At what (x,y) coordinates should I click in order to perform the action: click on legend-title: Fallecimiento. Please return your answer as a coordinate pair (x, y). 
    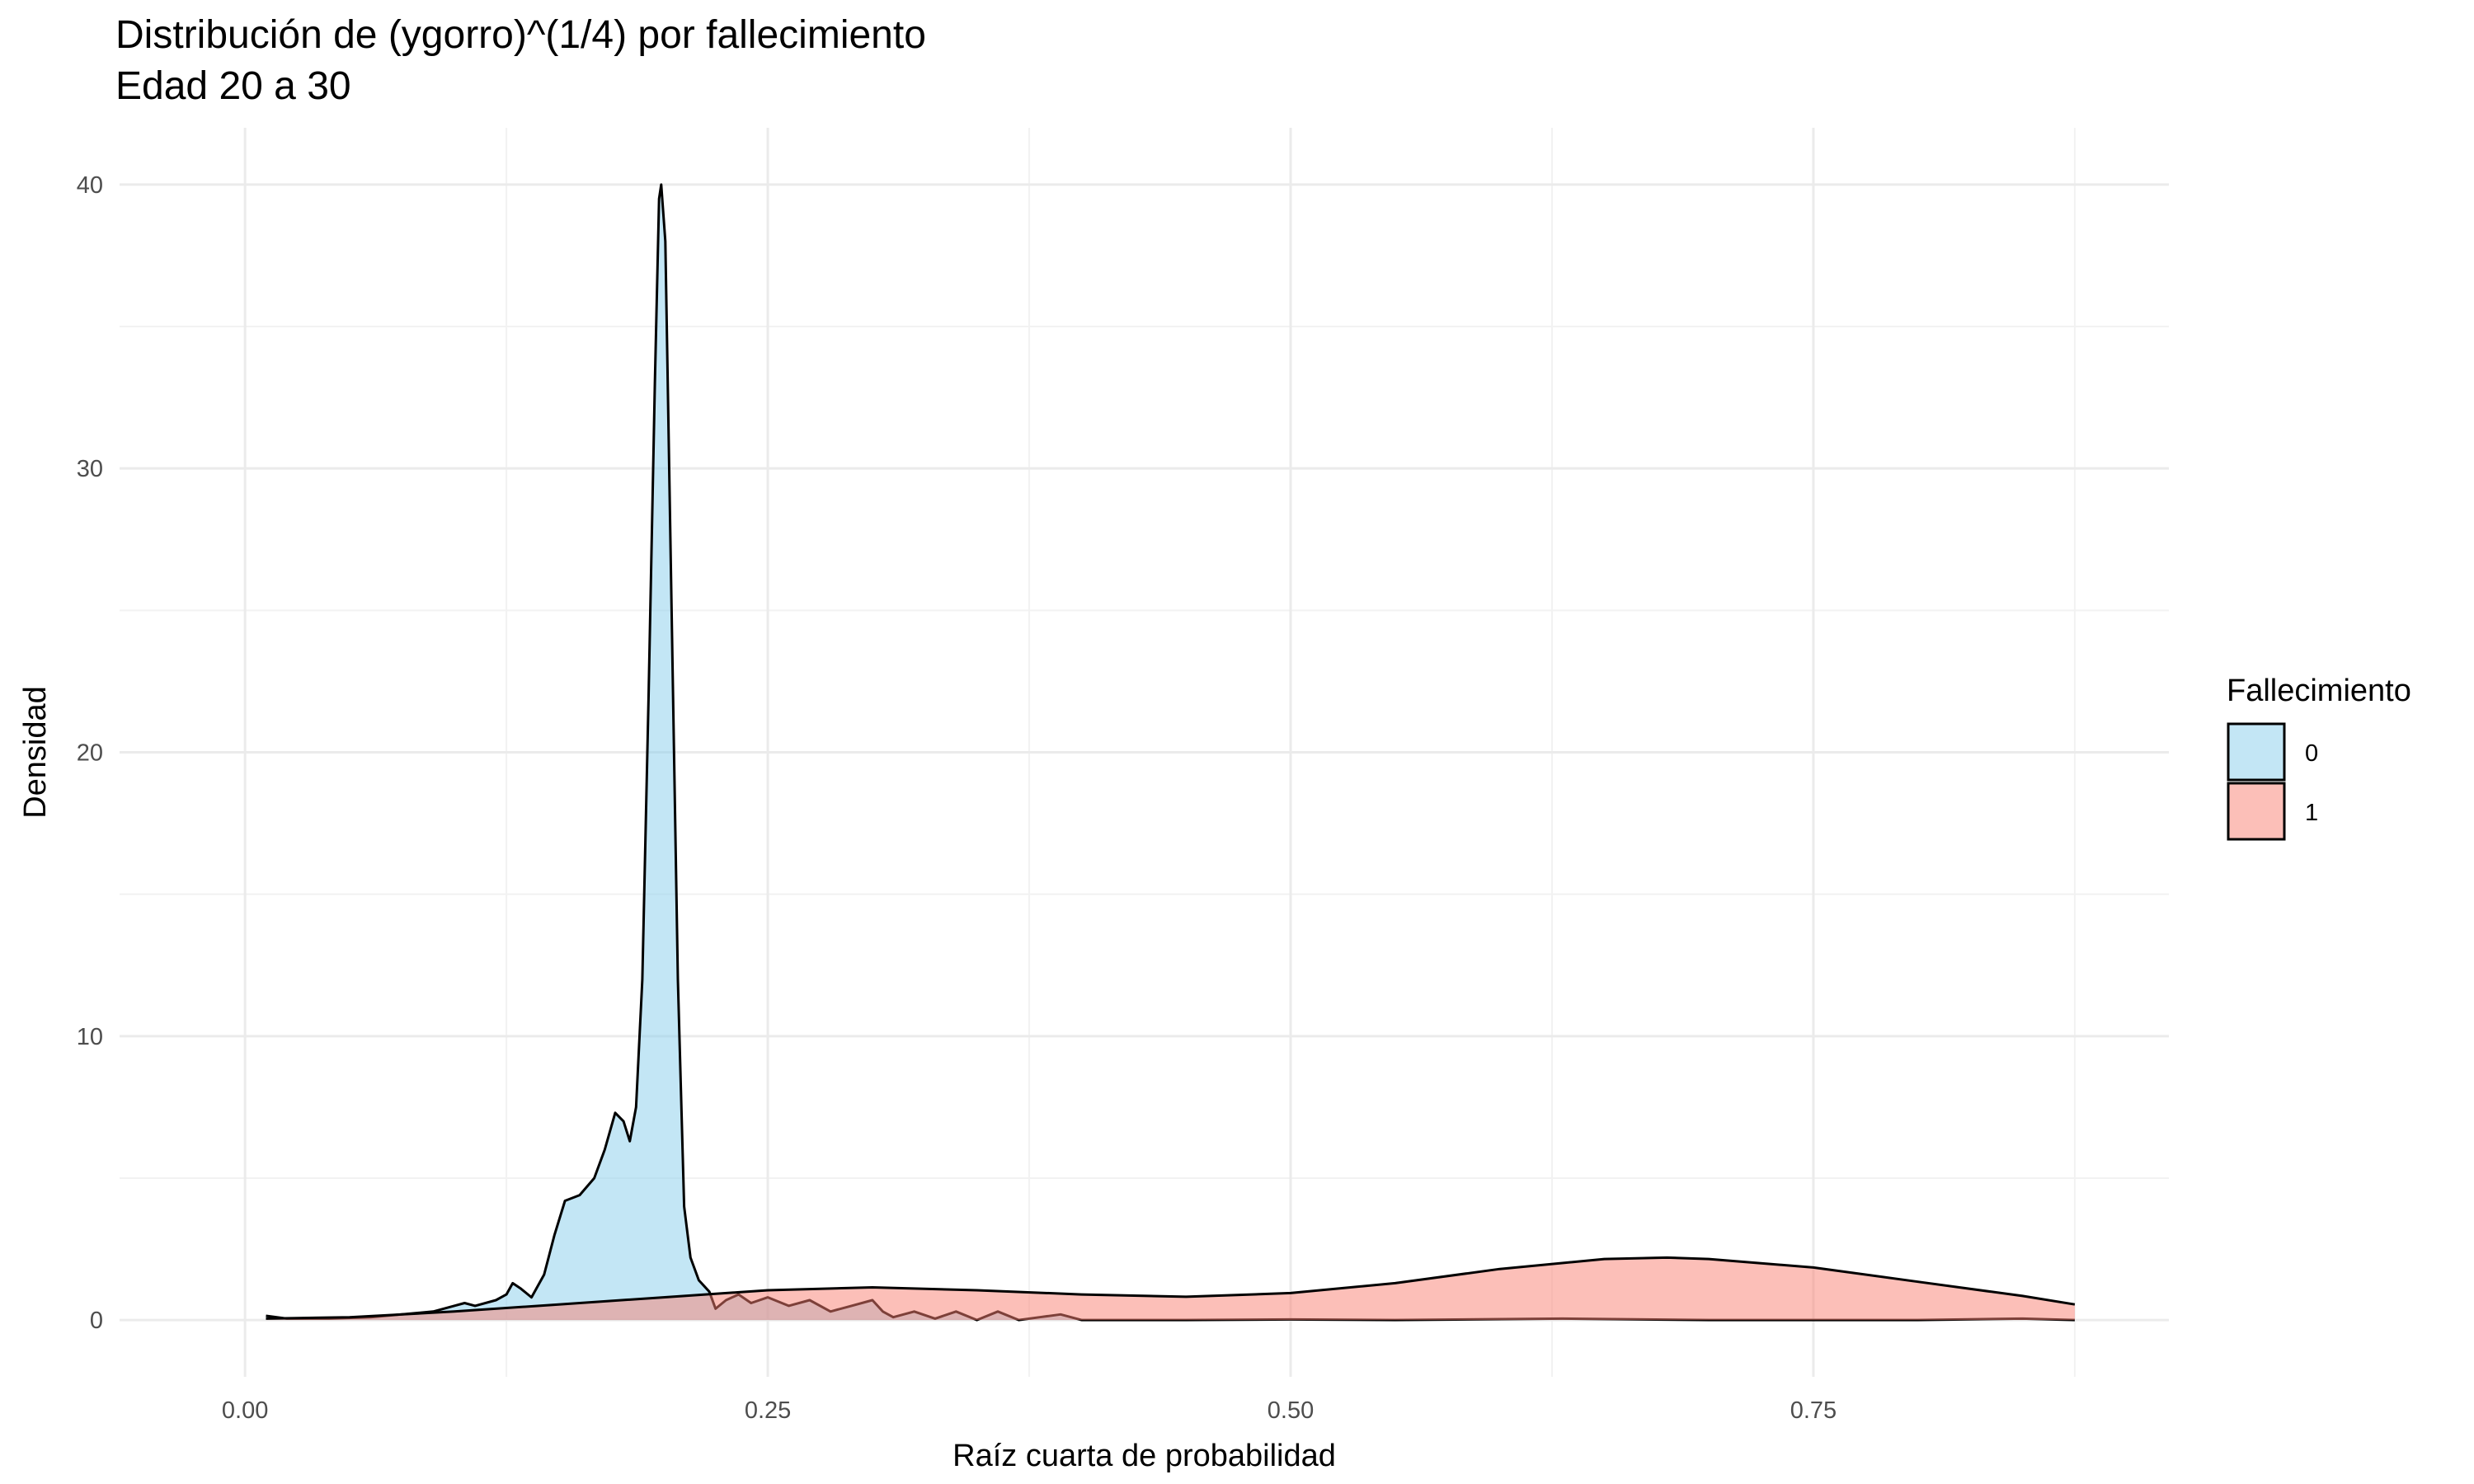
    Looking at the image, I should click on (2319, 691).